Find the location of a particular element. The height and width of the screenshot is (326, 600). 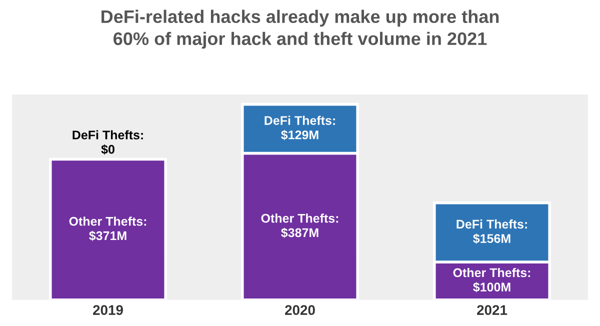

data-label: Other Thefts: $371M is located at coordinates (107, 228).